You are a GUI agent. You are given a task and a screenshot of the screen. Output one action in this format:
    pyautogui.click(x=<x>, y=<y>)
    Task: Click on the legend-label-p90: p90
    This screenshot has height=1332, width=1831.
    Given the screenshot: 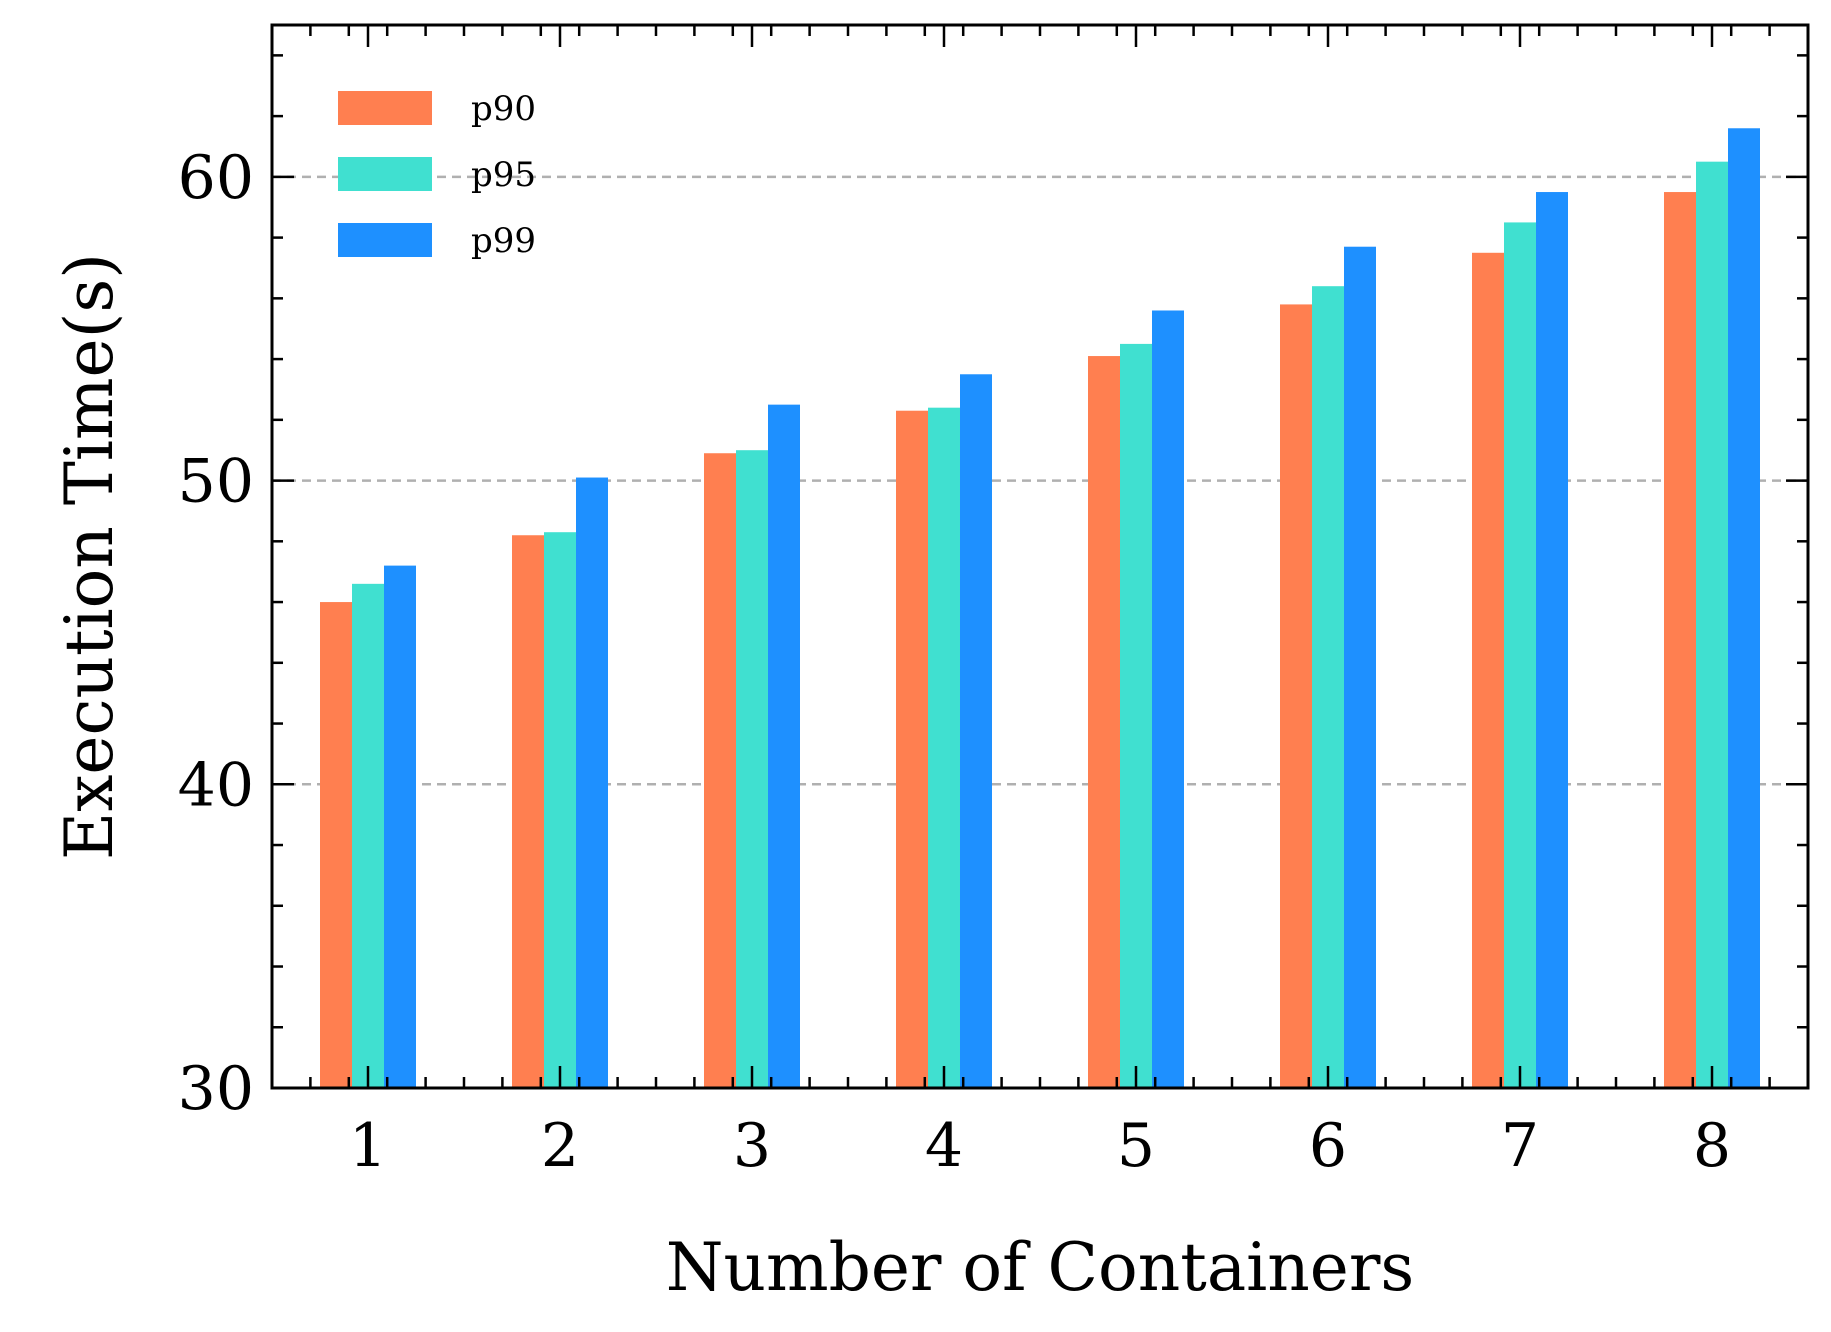 What is the action you would take?
    pyautogui.click(x=503, y=109)
    